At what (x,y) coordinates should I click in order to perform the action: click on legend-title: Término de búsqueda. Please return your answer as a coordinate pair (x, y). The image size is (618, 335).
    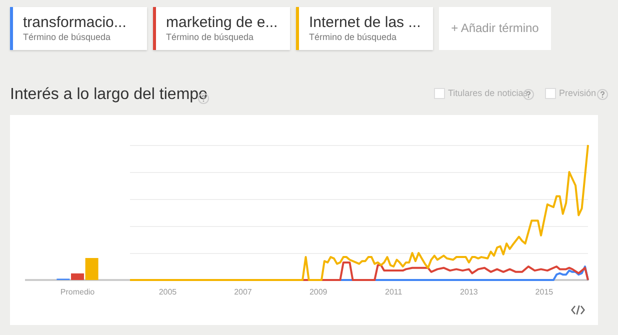
    Looking at the image, I should click on (210, 37).